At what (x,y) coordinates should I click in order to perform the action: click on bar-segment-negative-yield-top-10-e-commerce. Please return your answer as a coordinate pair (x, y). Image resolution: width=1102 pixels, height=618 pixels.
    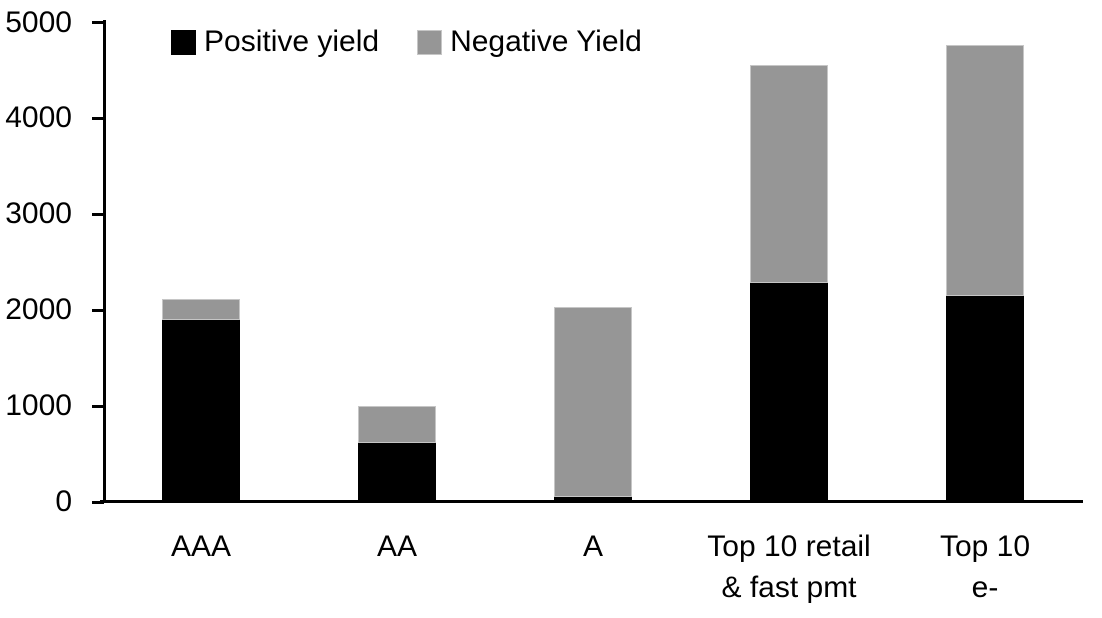
    Looking at the image, I should click on (985, 170).